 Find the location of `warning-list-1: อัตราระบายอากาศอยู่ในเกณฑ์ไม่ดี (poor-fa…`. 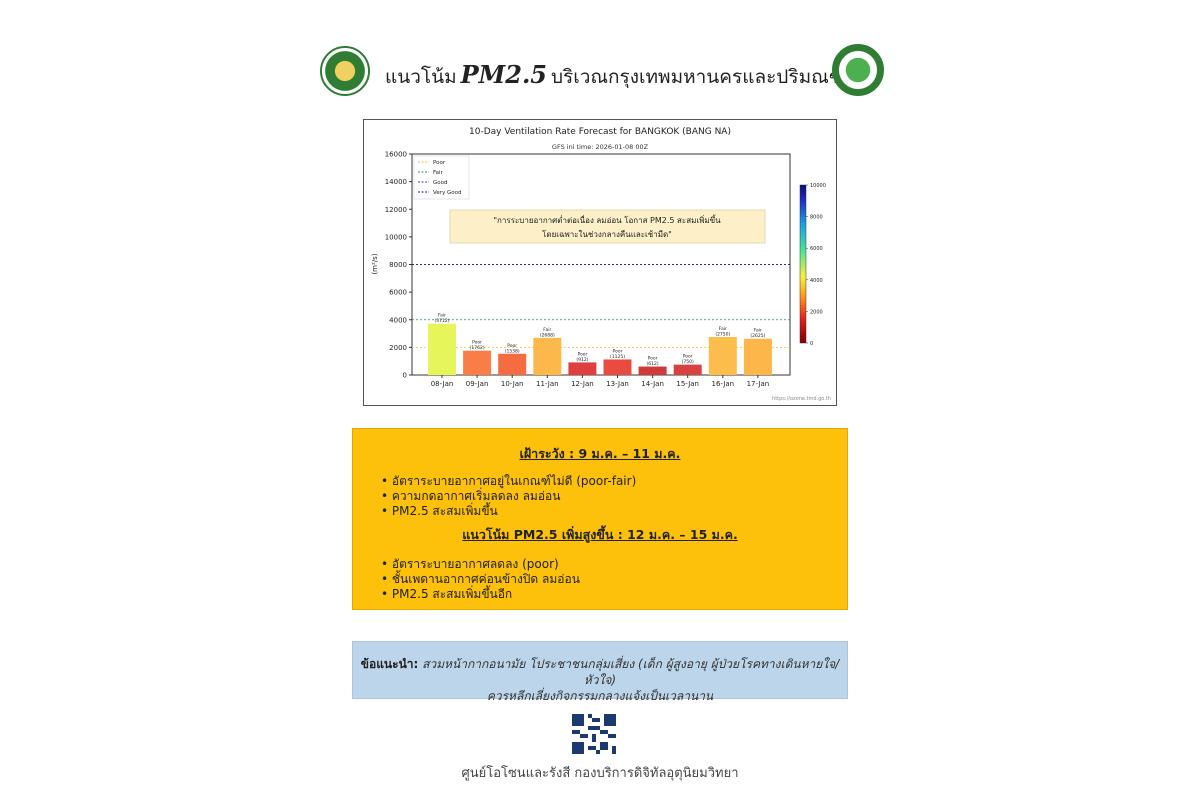

warning-list-1: อัตราระบายอากาศอยู่ในเกณฑ์ไม่ดี (poor-fa… is located at coordinates (600, 496).